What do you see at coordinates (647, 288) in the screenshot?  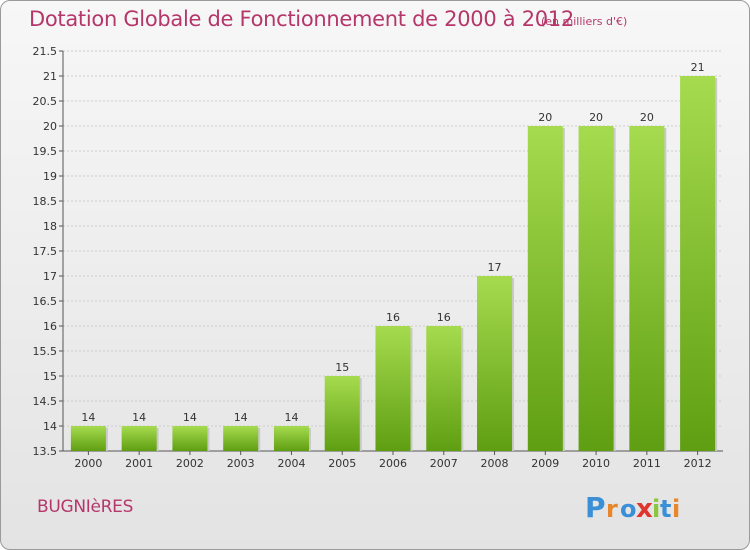 I see `bar-2011` at bounding box center [647, 288].